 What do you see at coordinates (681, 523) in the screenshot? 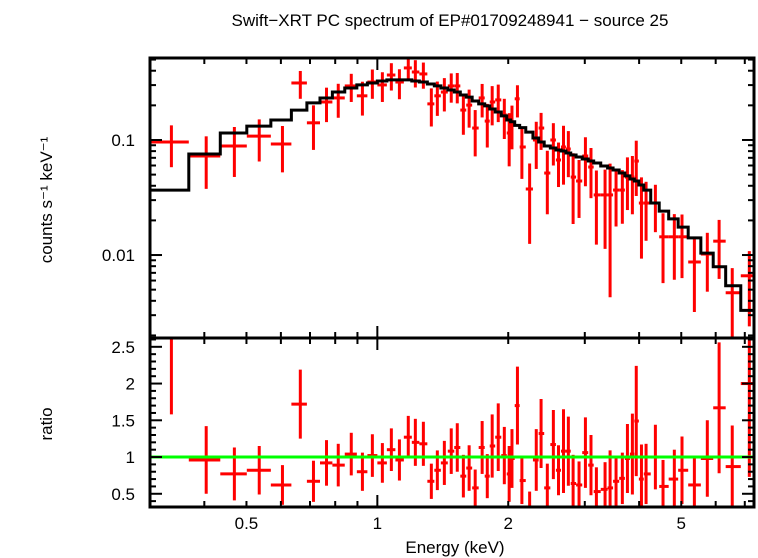
I see `x-tick-label: 5` at bounding box center [681, 523].